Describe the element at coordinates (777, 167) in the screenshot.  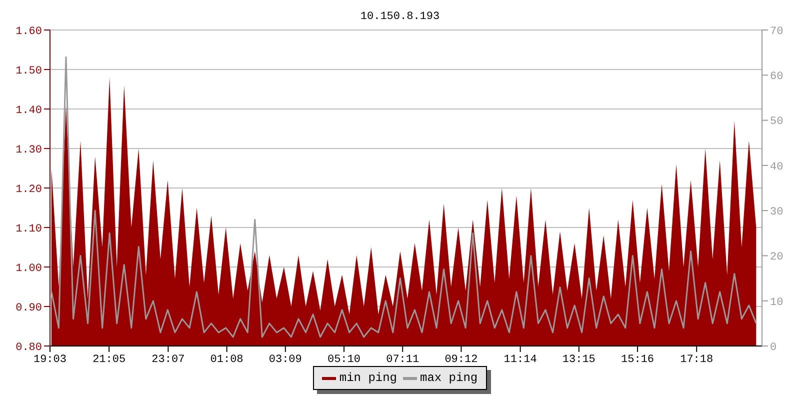
I see `y2-tick-label: 40` at that location.